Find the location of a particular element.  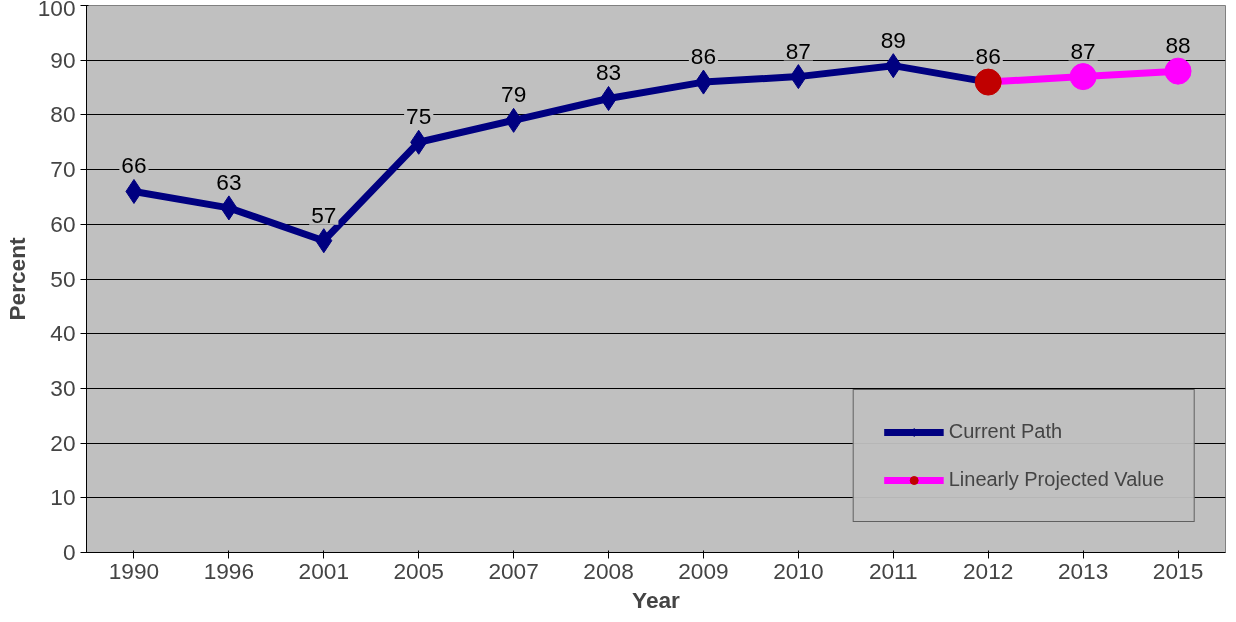

data-label: 66 is located at coordinates (134, 165).